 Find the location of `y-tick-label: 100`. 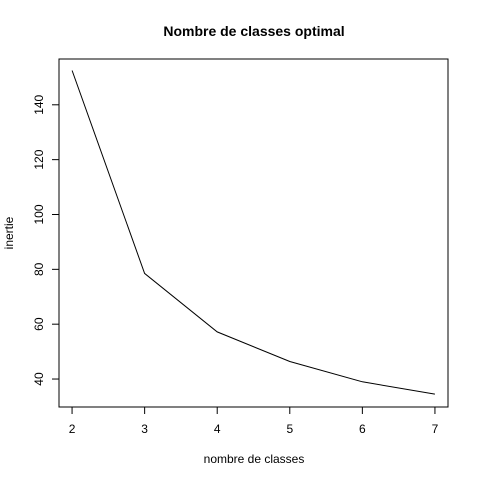

y-tick-label: 100 is located at coordinates (39, 214).